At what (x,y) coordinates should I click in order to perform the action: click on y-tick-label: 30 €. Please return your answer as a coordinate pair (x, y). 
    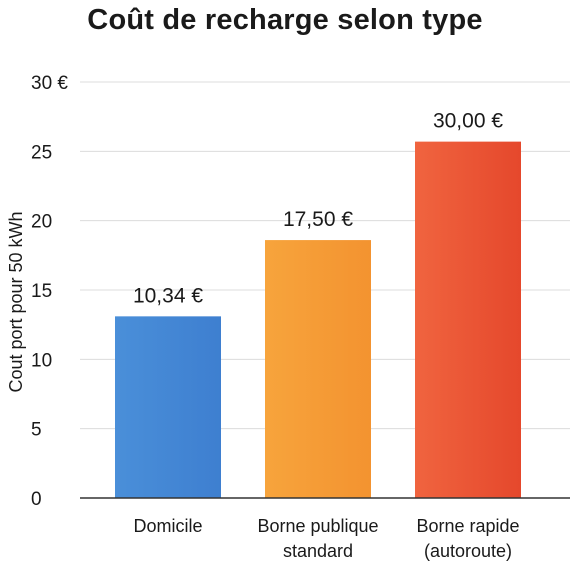
    Looking at the image, I should click on (49, 83).